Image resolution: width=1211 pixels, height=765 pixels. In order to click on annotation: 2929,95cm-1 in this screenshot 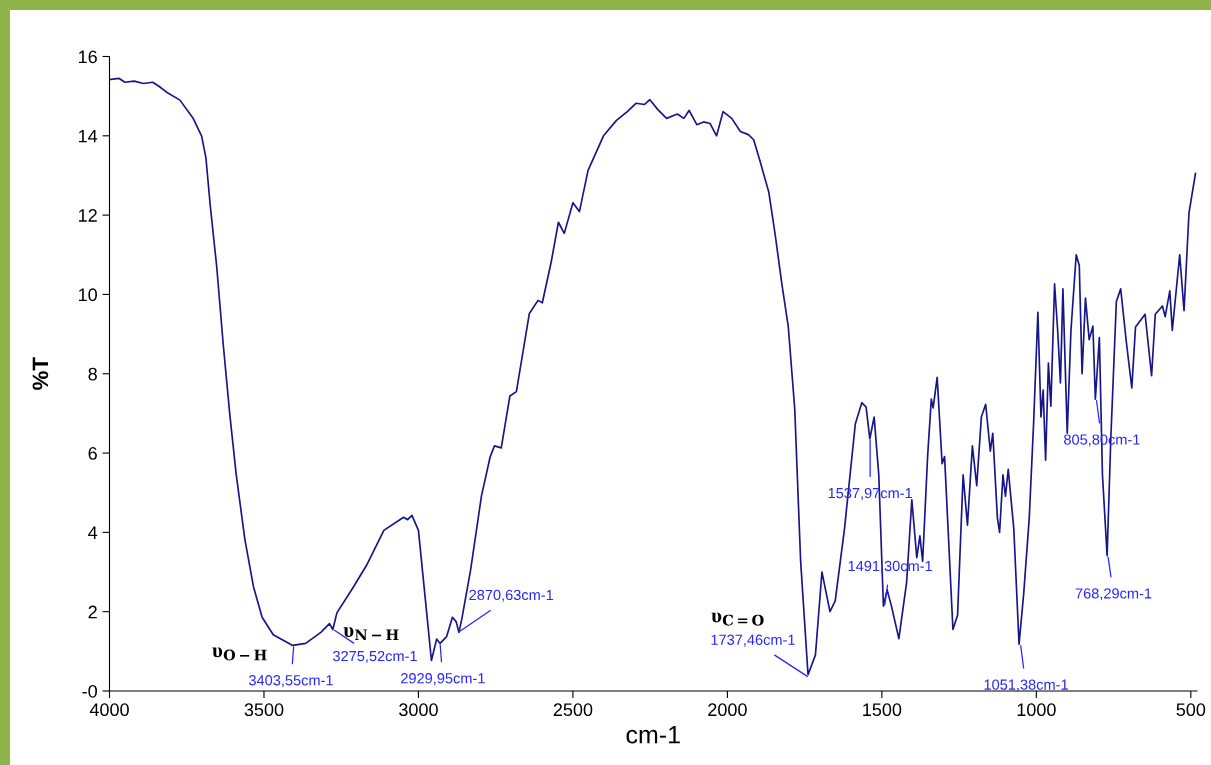, I will do `click(443, 679)`.